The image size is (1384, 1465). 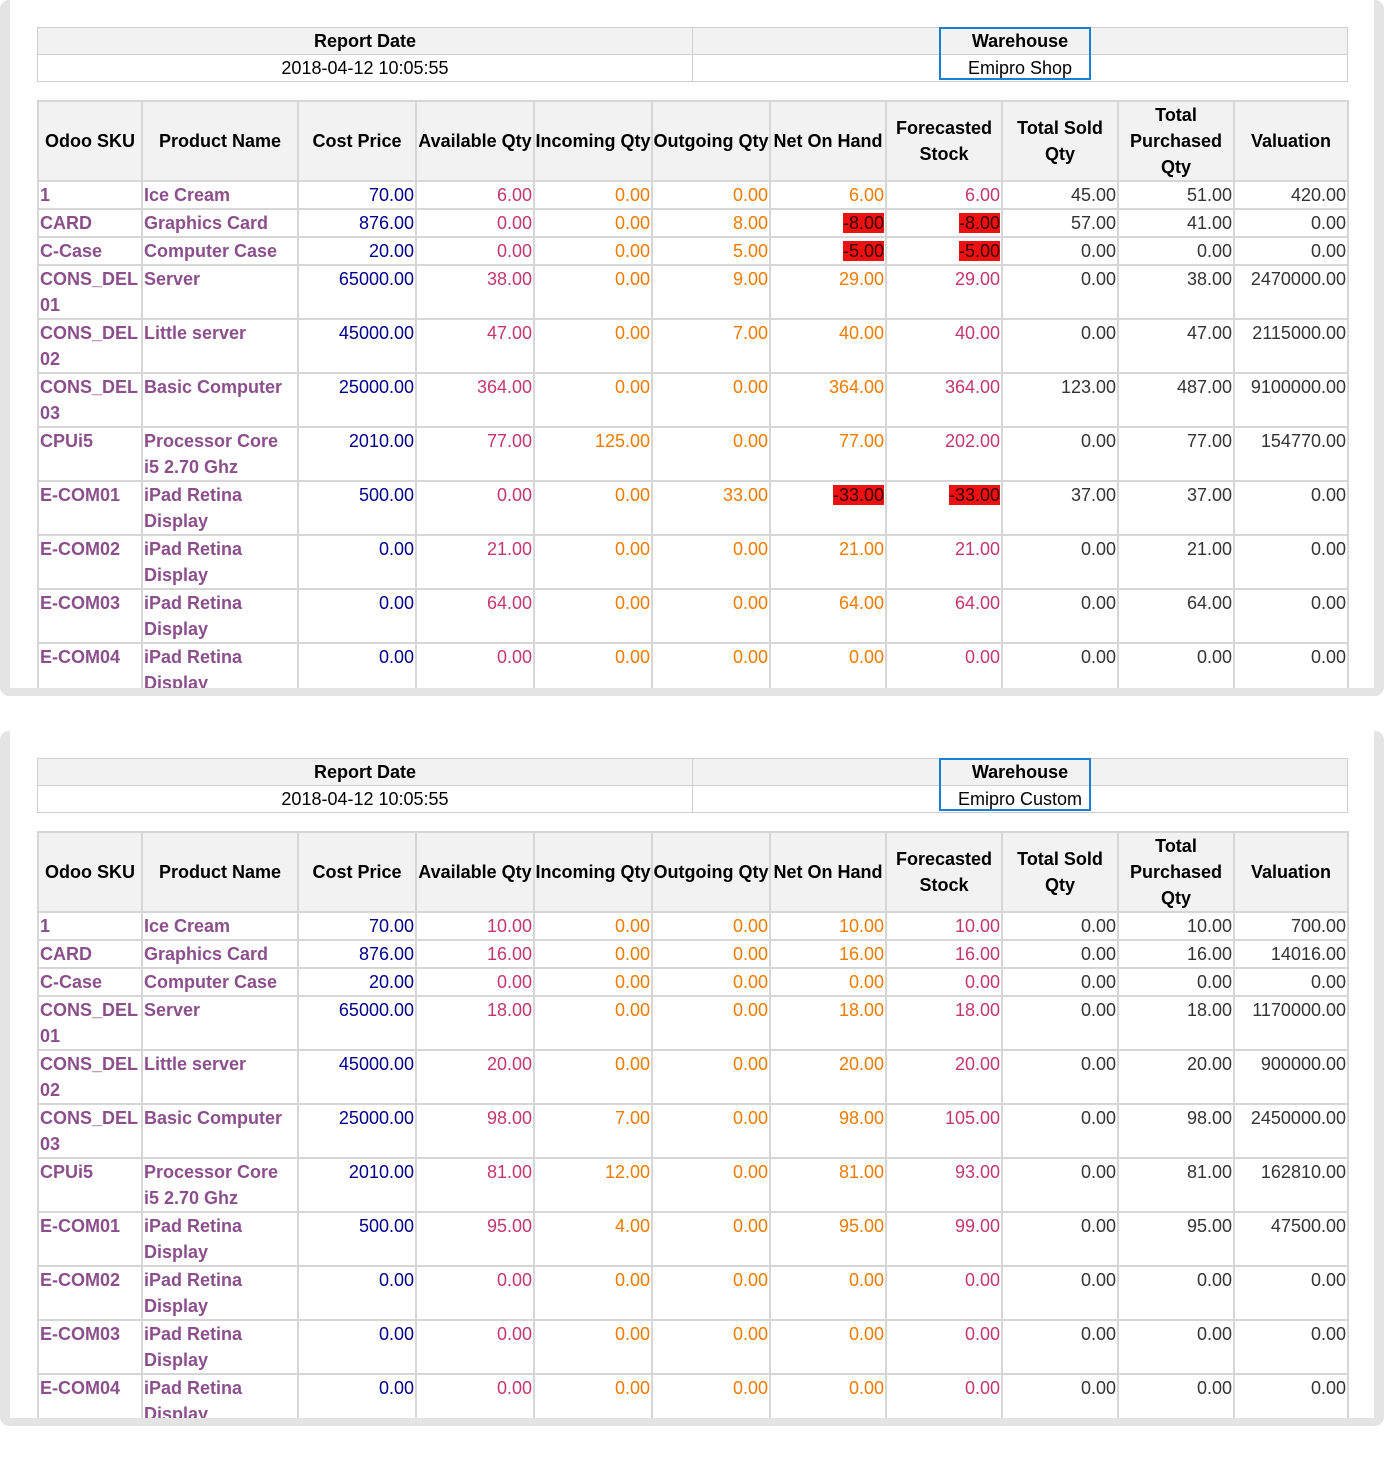 I want to click on cell-purch: 21.00, so click(x=1176, y=562).